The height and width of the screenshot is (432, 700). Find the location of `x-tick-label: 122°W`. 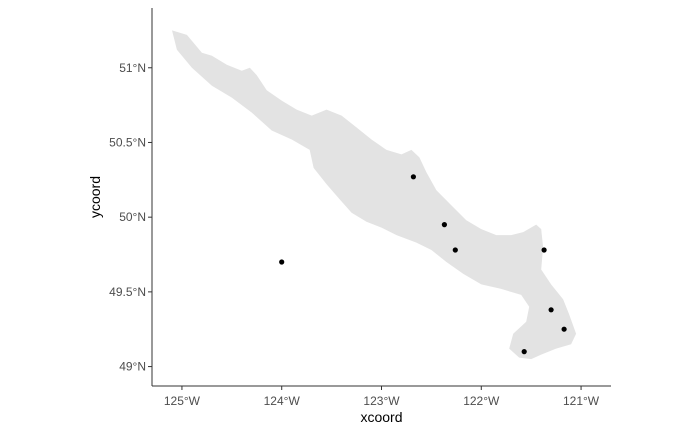

x-tick-label: 122°W is located at coordinates (481, 401).